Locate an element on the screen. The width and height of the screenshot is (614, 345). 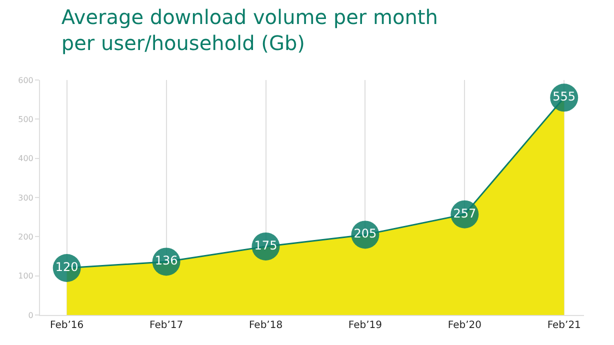
x-tick-label: Feb’17 is located at coordinates (166, 325).